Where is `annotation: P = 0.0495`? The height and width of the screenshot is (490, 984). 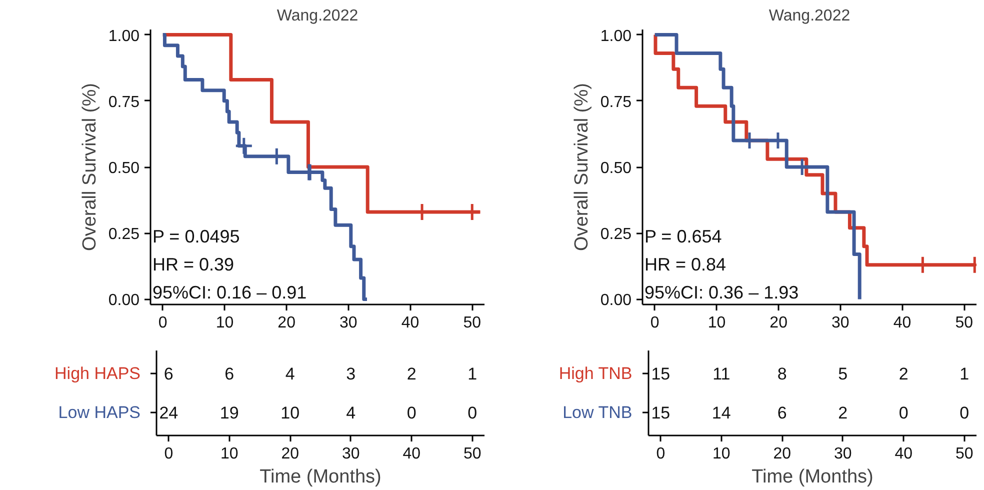 annotation: P = 0.0495 is located at coordinates (196, 236).